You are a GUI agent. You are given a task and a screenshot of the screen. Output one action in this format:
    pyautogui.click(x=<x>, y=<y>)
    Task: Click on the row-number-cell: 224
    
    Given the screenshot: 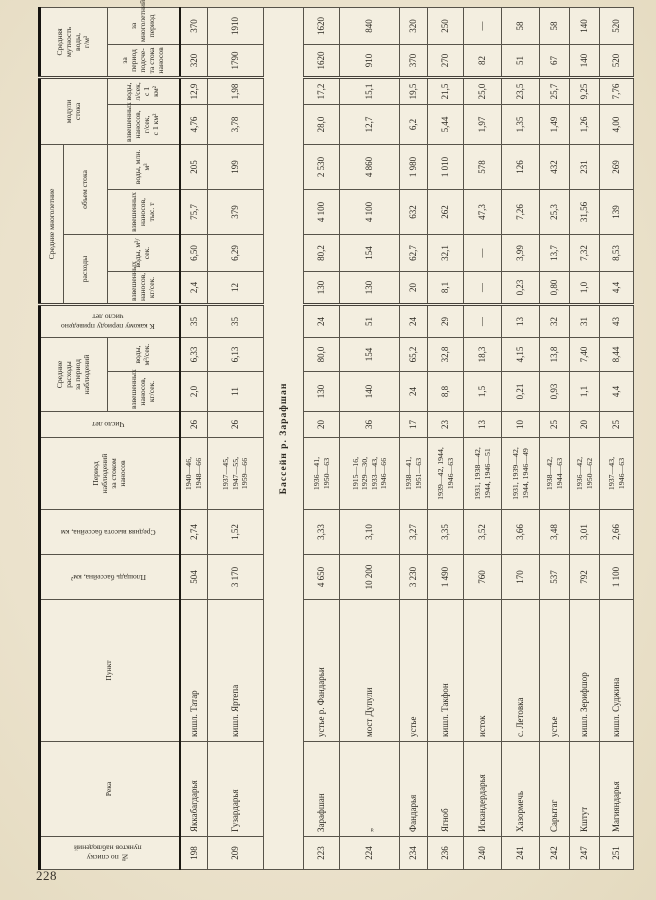 What is the action you would take?
    pyautogui.click(x=369, y=853)
    